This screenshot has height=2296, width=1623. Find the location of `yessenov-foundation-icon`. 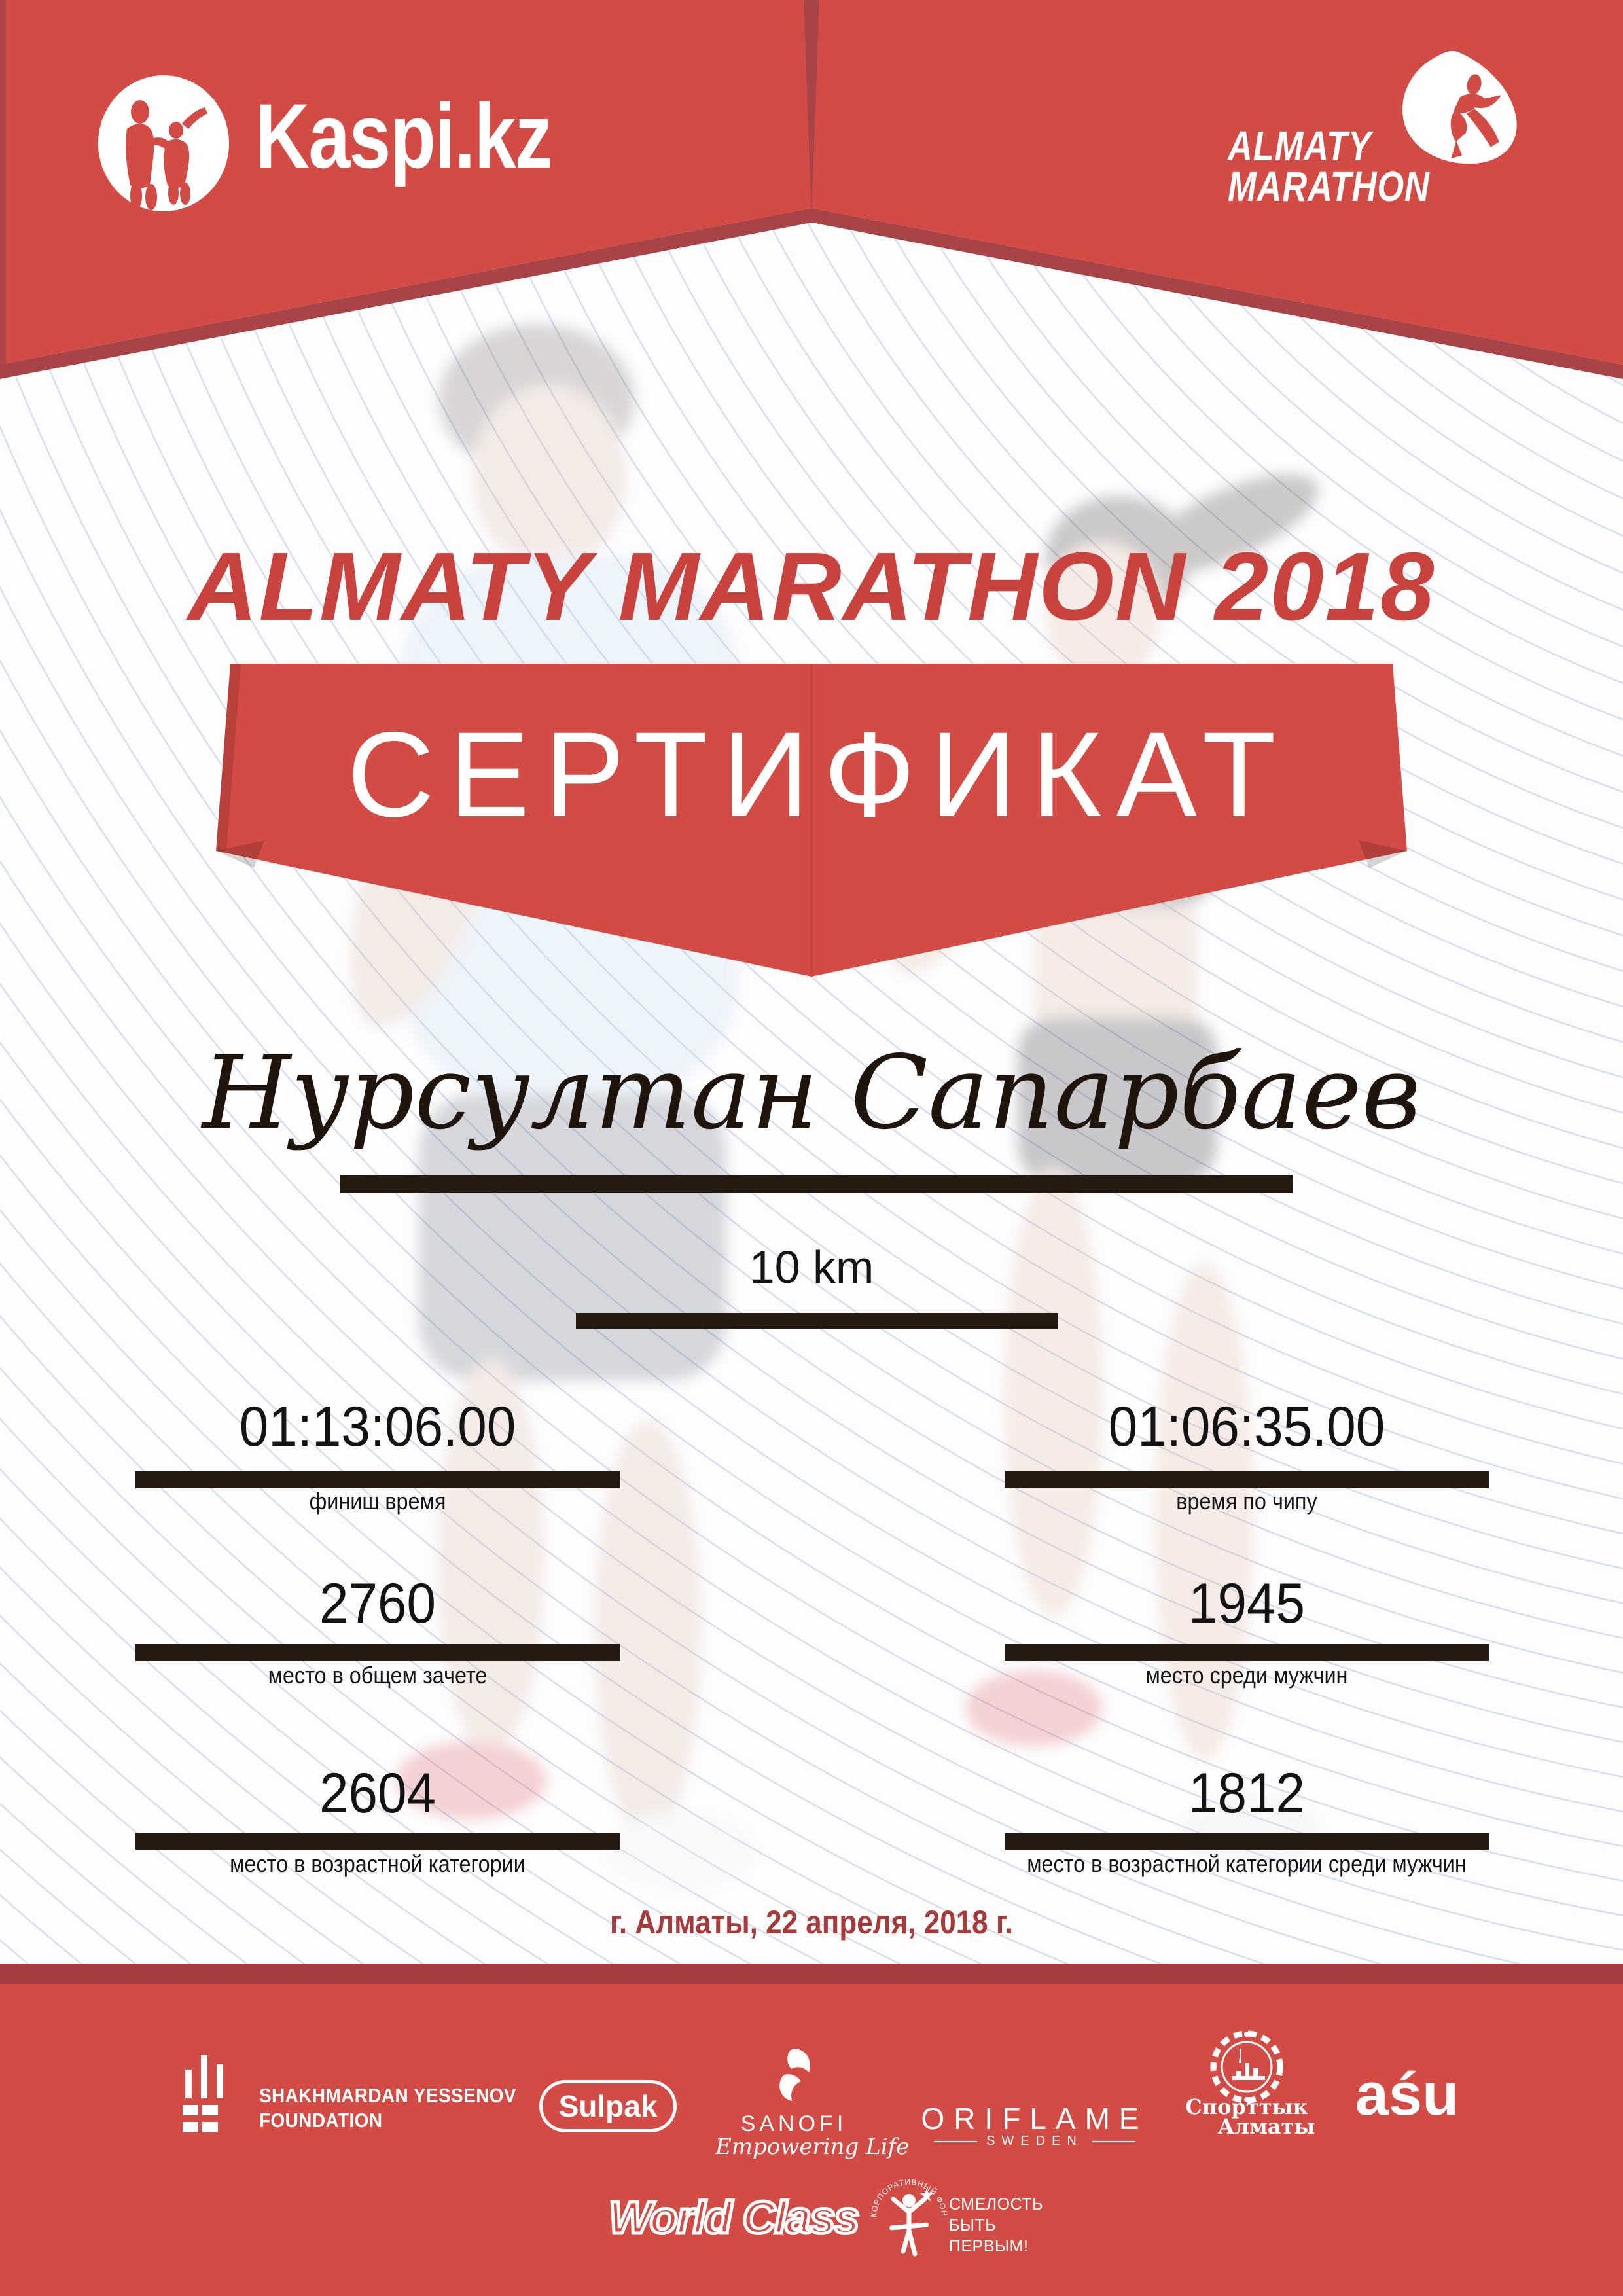

yessenov-foundation-icon is located at coordinates (203, 2093).